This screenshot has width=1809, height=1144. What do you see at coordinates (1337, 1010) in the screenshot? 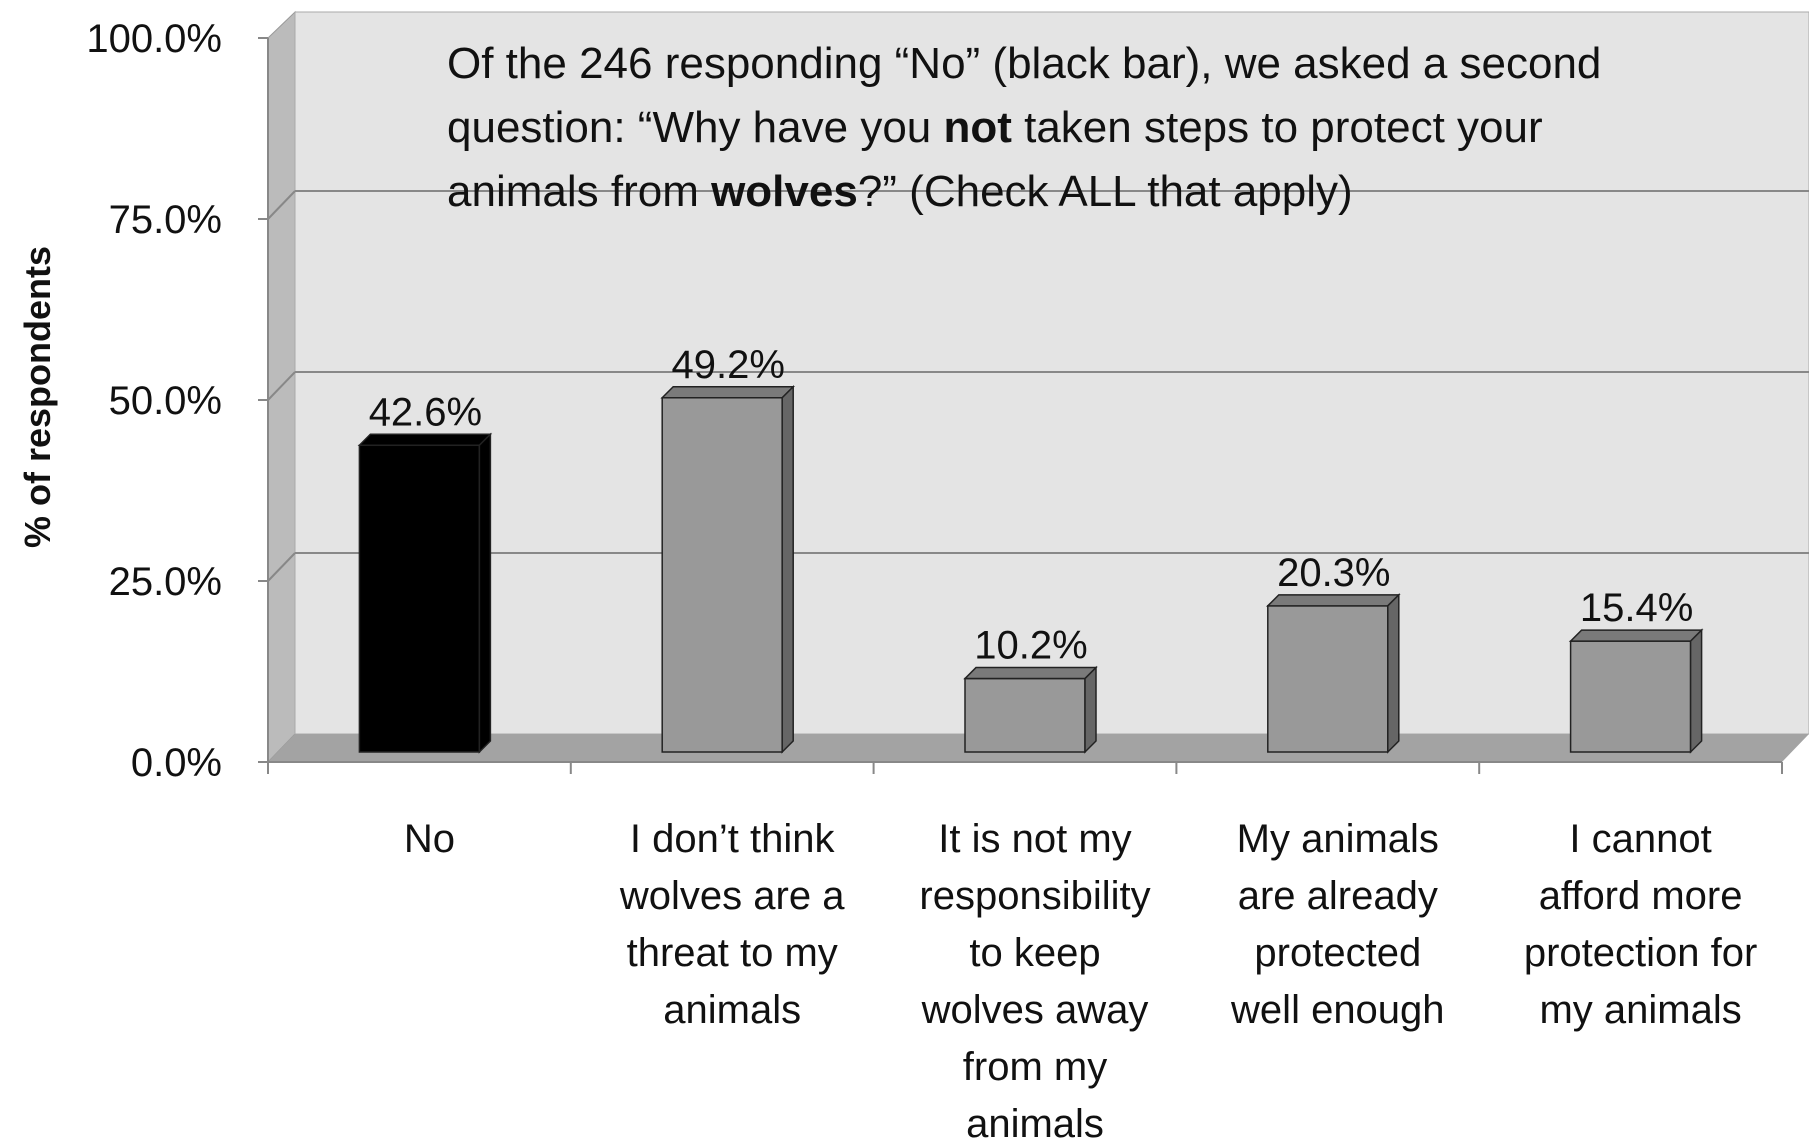
I see `category-label-line: well enough` at bounding box center [1337, 1010].